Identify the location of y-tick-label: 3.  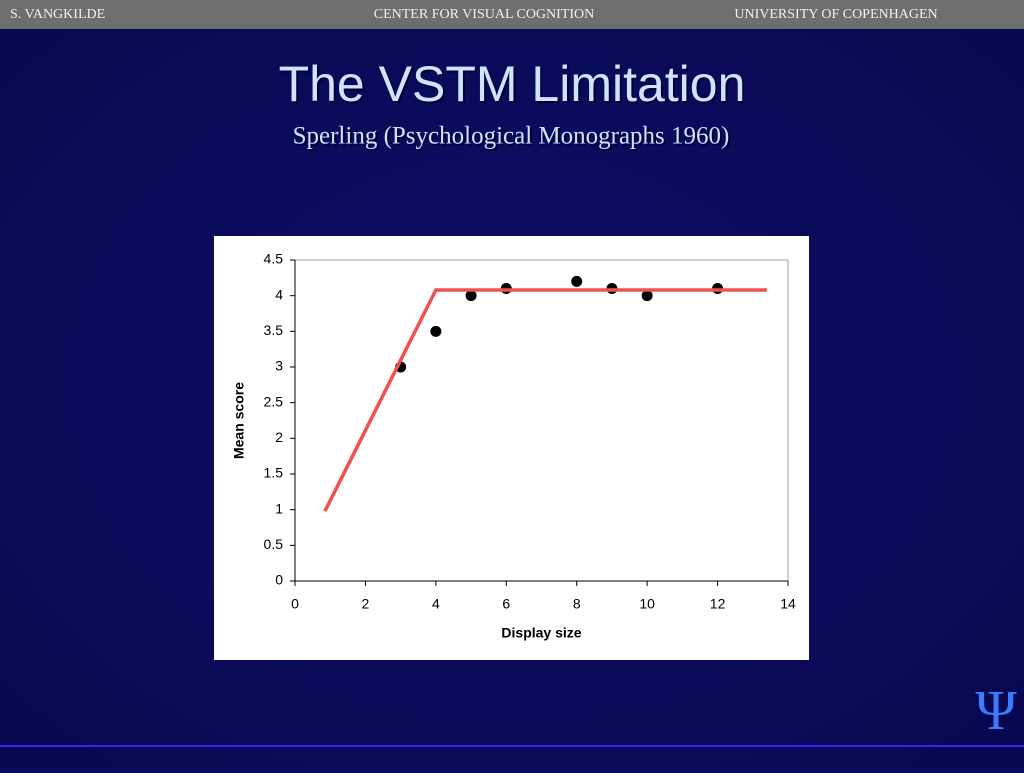
(279, 366).